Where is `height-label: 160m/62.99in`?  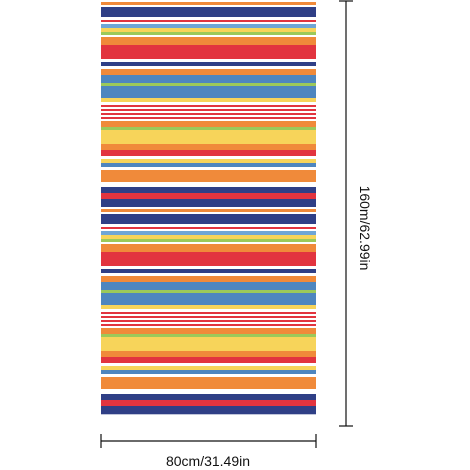
height-label: 160m/62.99in is located at coordinates (365, 228).